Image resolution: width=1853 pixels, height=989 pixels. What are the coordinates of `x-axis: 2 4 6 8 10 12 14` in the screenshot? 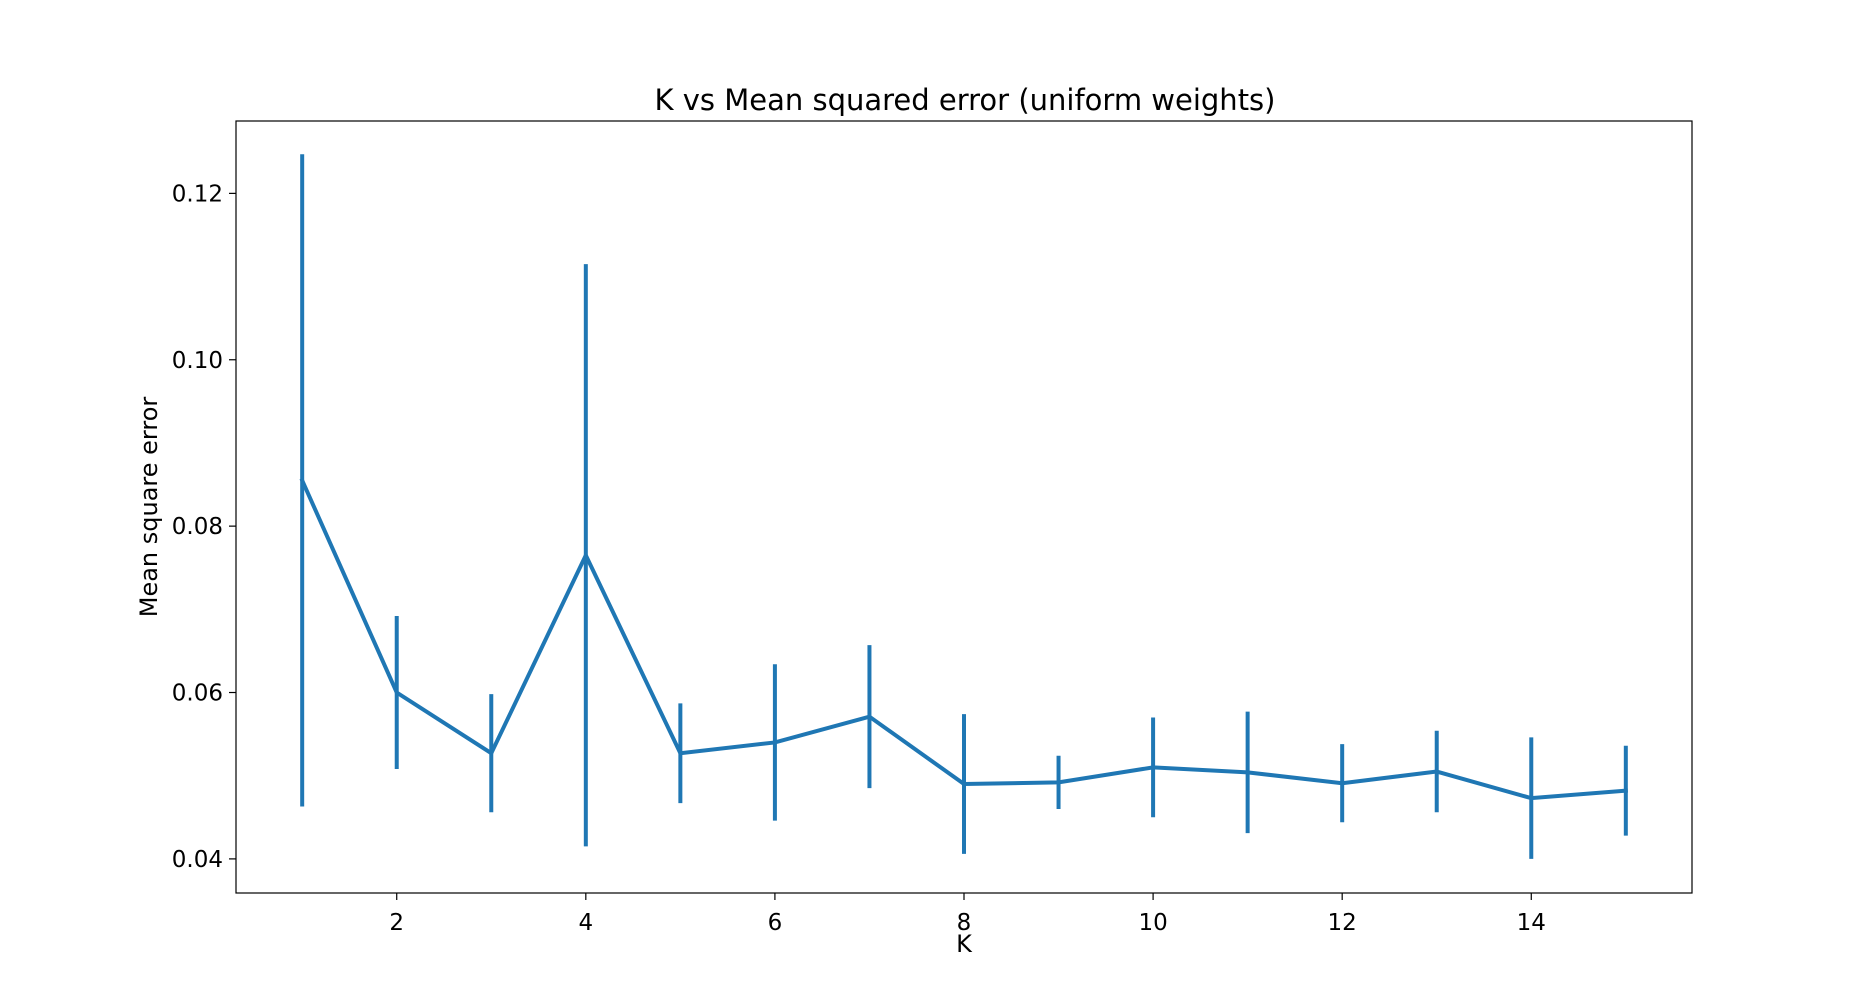 It's located at (967, 914).